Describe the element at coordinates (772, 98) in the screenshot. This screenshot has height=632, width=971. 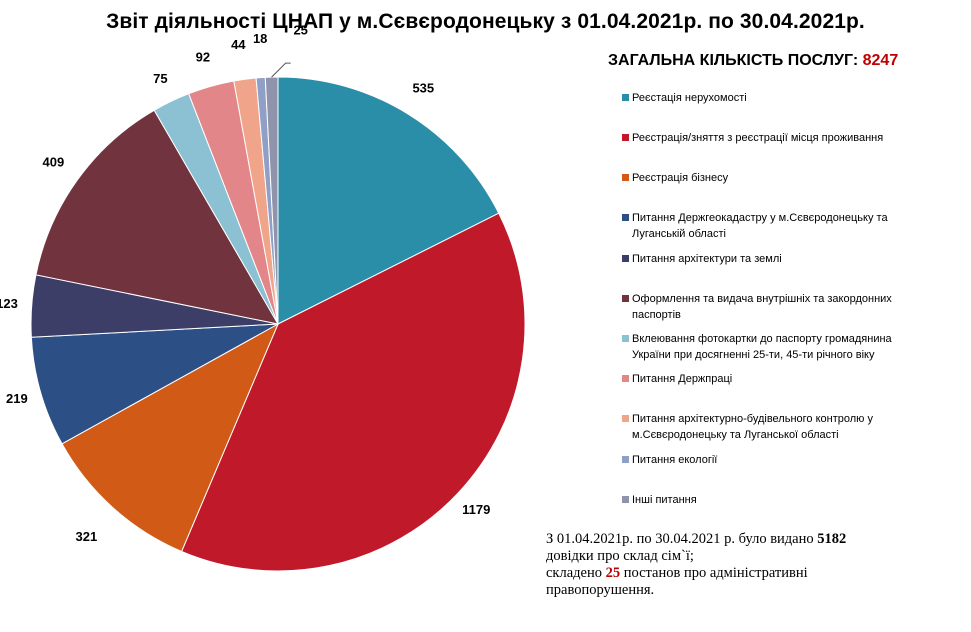
I see `legend-item: Реєстація нерухомості` at that location.